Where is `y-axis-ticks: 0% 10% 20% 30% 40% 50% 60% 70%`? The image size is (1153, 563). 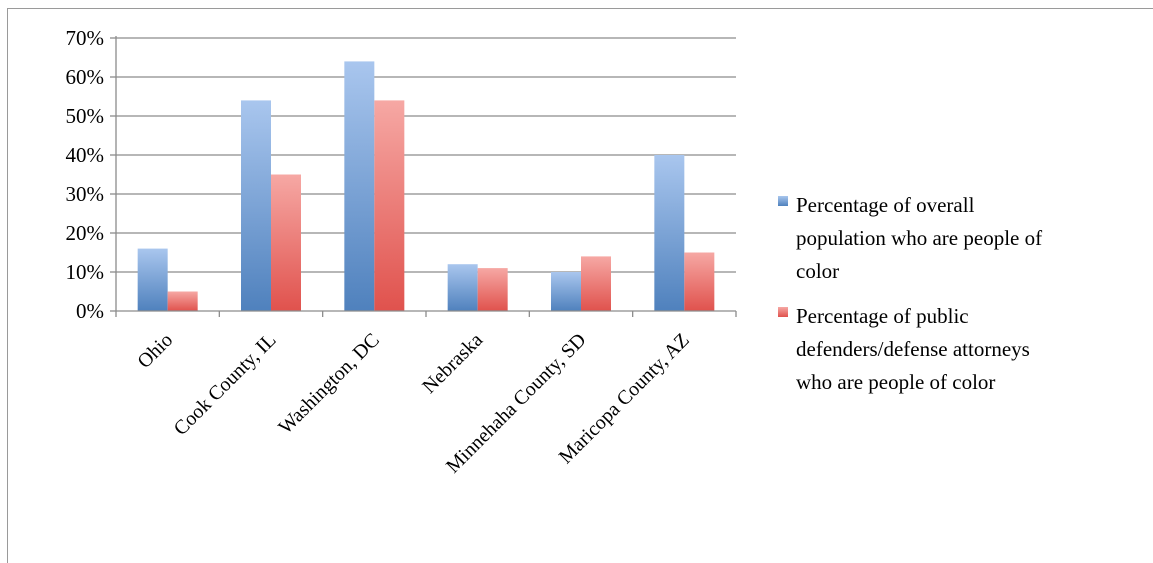 y-axis-ticks: 0% 10% 20% 30% 40% 50% 60% 70% is located at coordinates (91, 174).